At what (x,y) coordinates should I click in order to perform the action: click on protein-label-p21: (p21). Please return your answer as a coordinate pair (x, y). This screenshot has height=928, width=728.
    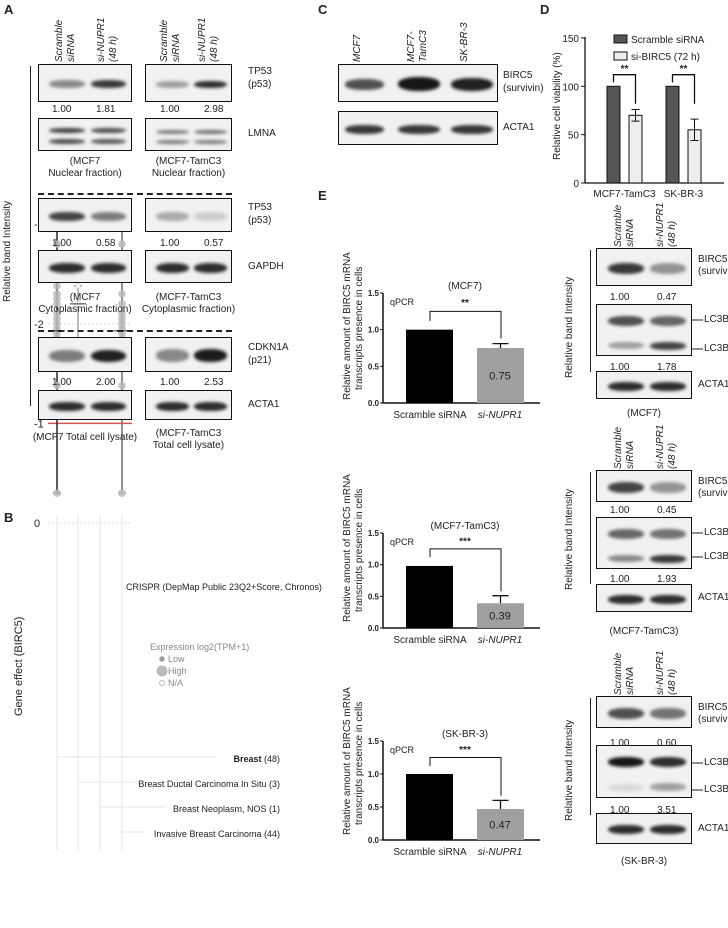
    Looking at the image, I should click on (260, 360).